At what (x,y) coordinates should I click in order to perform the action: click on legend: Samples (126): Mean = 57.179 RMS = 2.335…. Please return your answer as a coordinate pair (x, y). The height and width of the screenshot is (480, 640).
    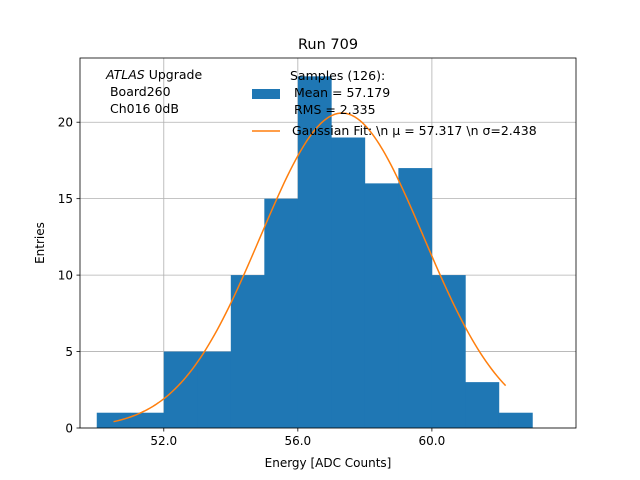
    Looking at the image, I should click on (394, 103).